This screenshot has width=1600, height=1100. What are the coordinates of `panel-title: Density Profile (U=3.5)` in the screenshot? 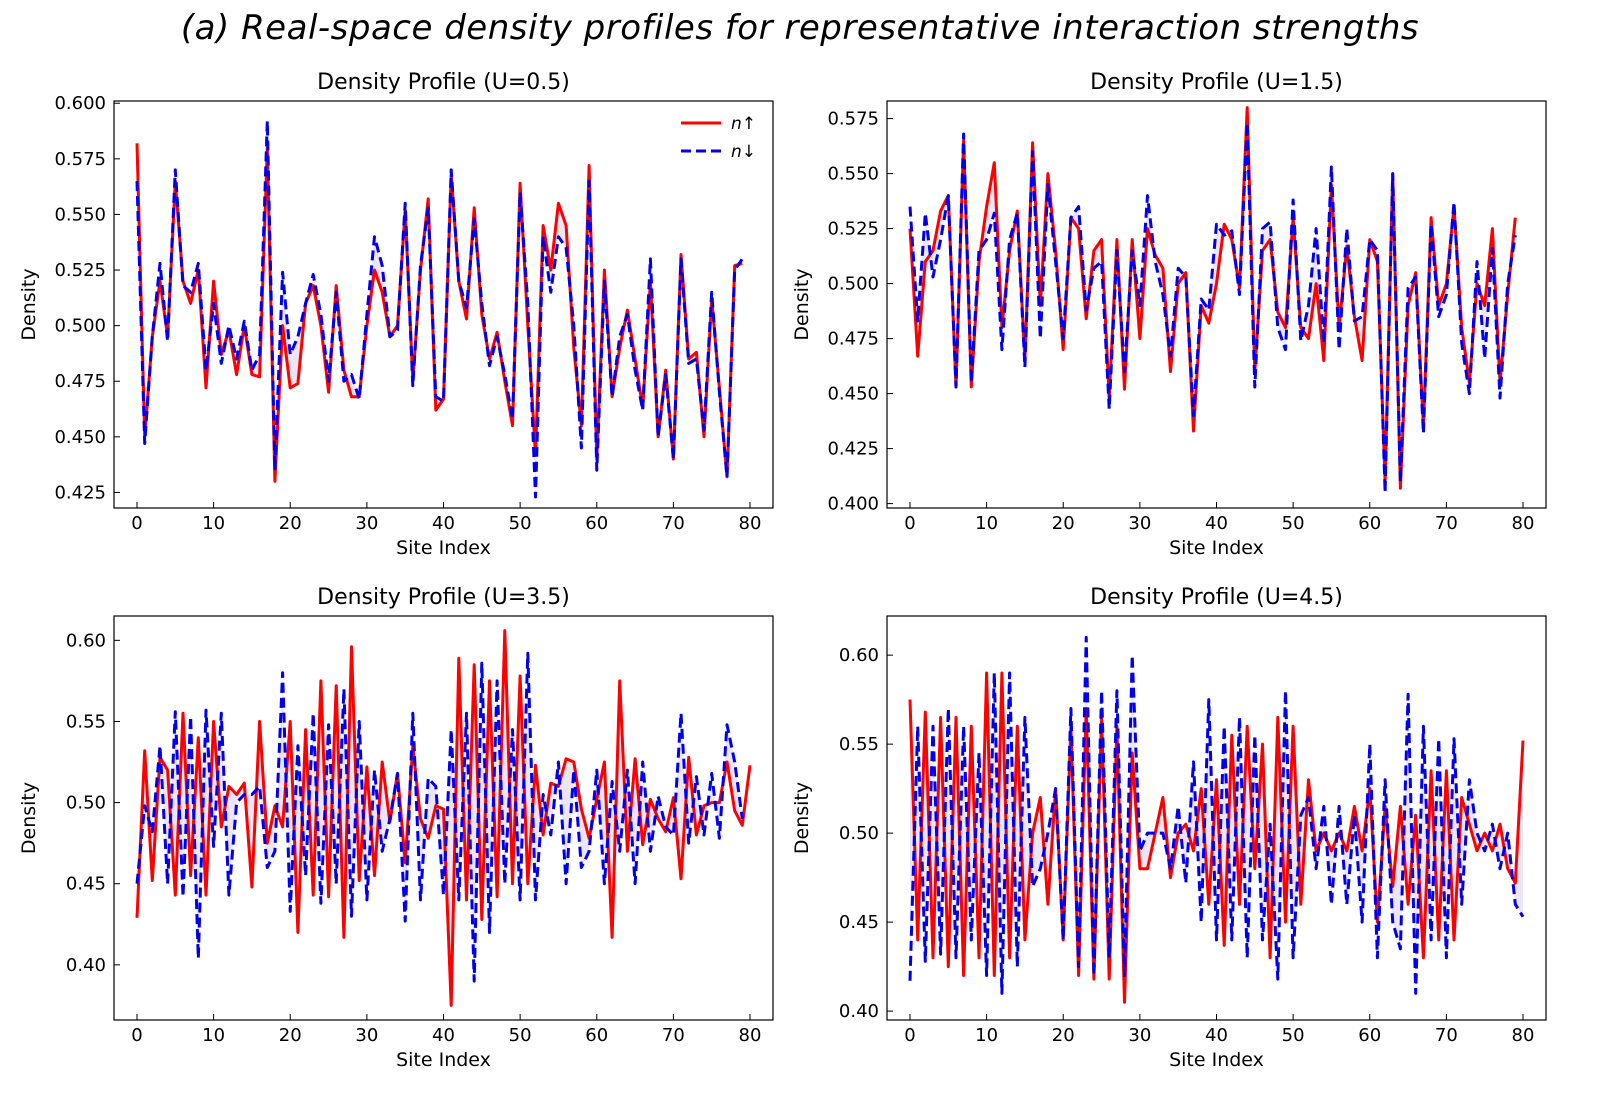 It's located at (443, 597).